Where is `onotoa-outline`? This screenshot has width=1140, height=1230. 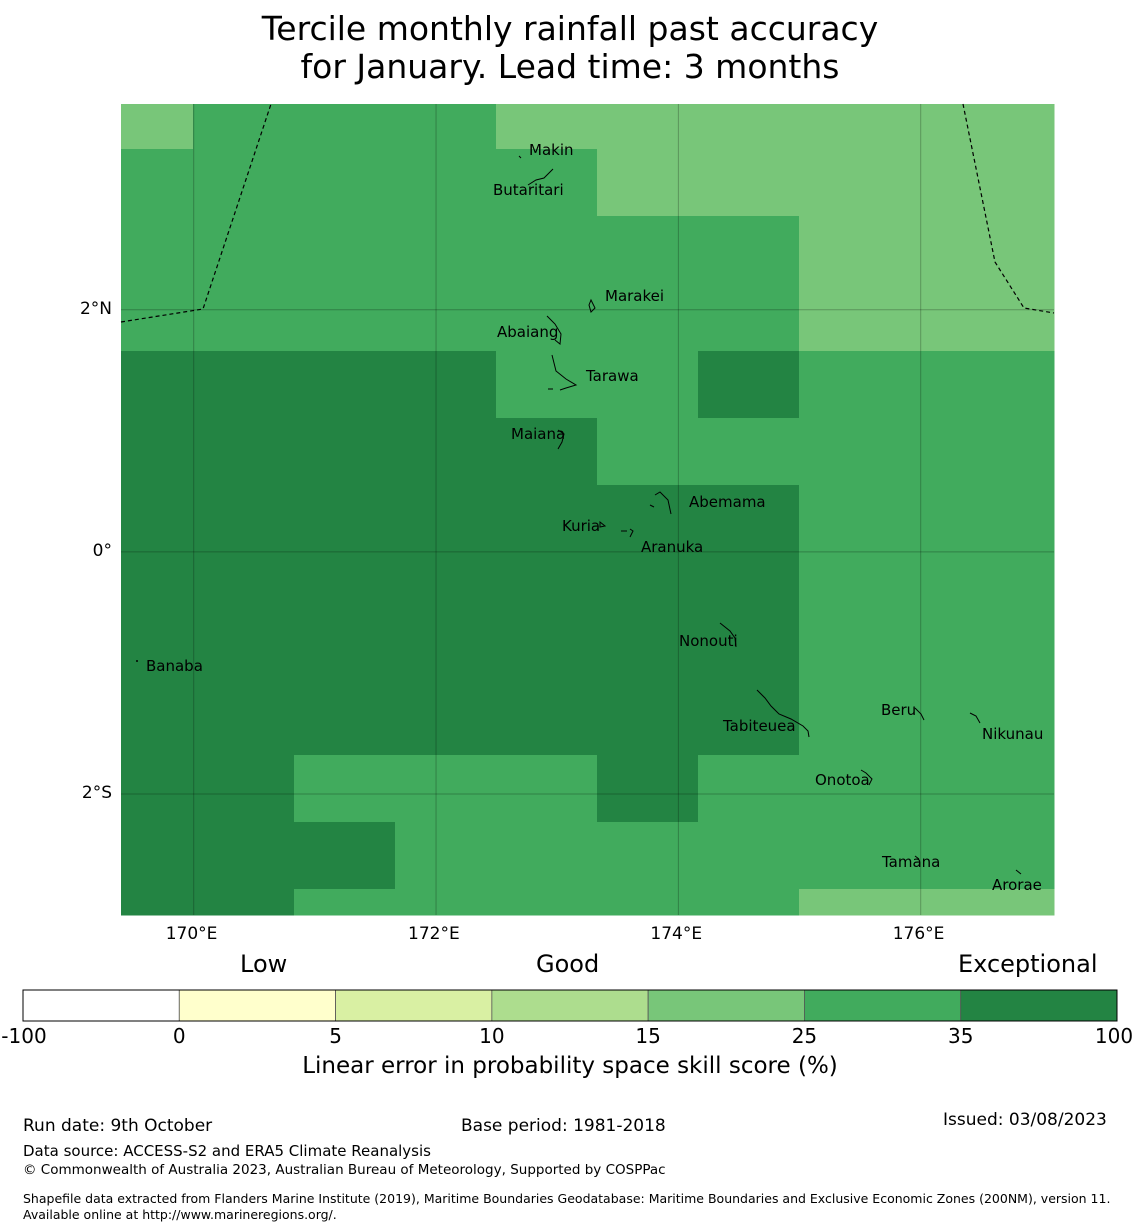
onotoa-outline is located at coordinates (866, 777).